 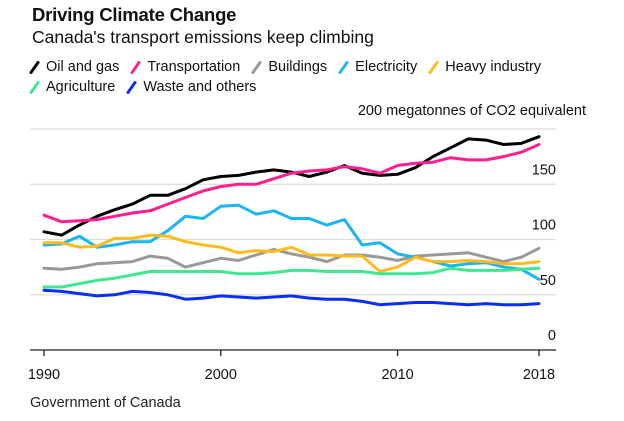 I want to click on legend-item-waste-and-others: Waste and others, so click(x=190, y=87).